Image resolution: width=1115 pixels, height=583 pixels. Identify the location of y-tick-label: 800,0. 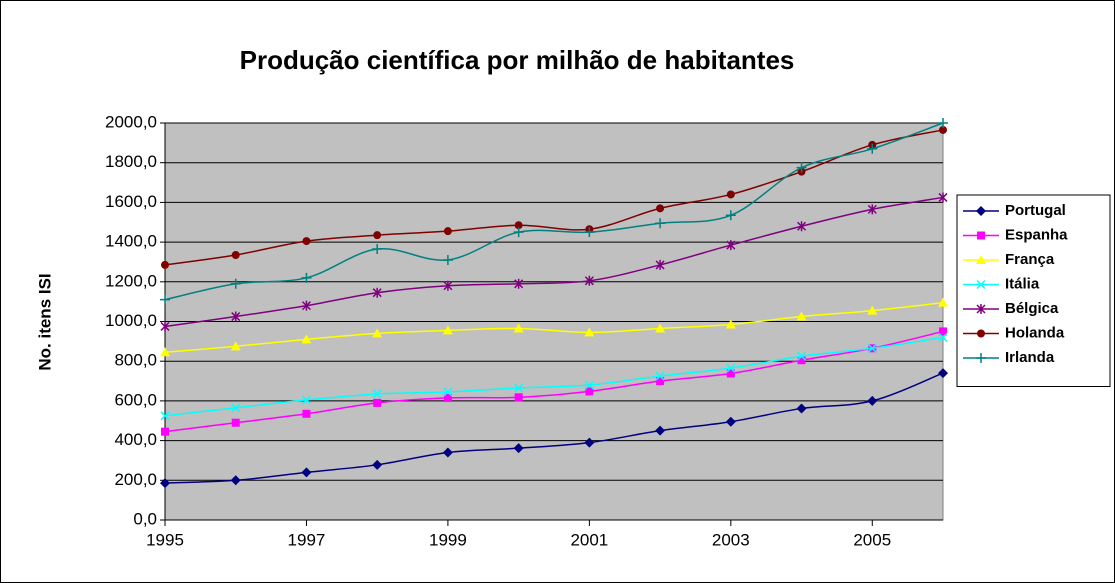
(135, 360).